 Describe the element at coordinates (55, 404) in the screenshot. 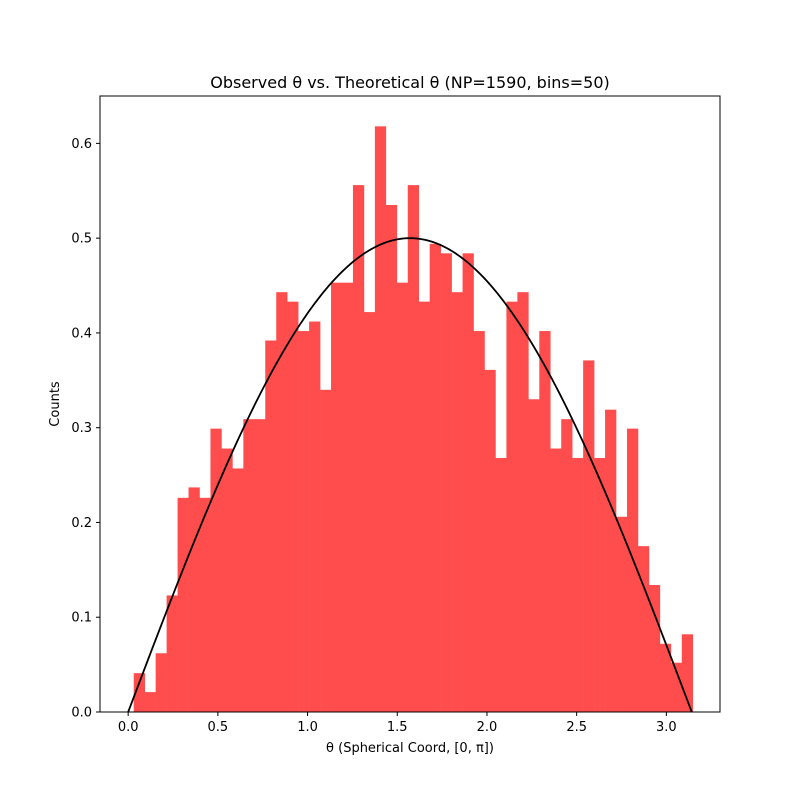

I see `y-axis-label: Counts` at that location.